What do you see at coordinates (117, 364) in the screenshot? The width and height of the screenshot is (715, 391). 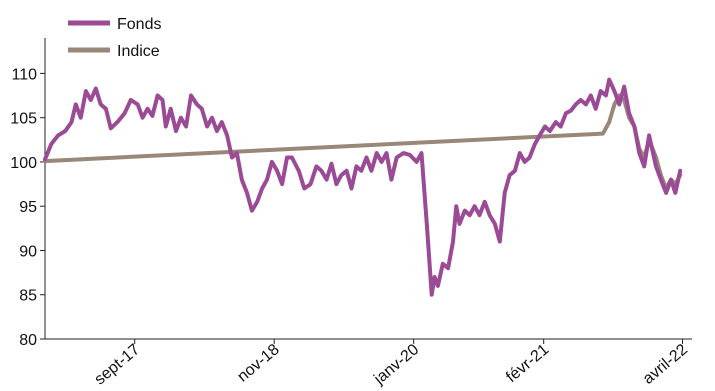 I see `x-tick-label: sept-17` at bounding box center [117, 364].